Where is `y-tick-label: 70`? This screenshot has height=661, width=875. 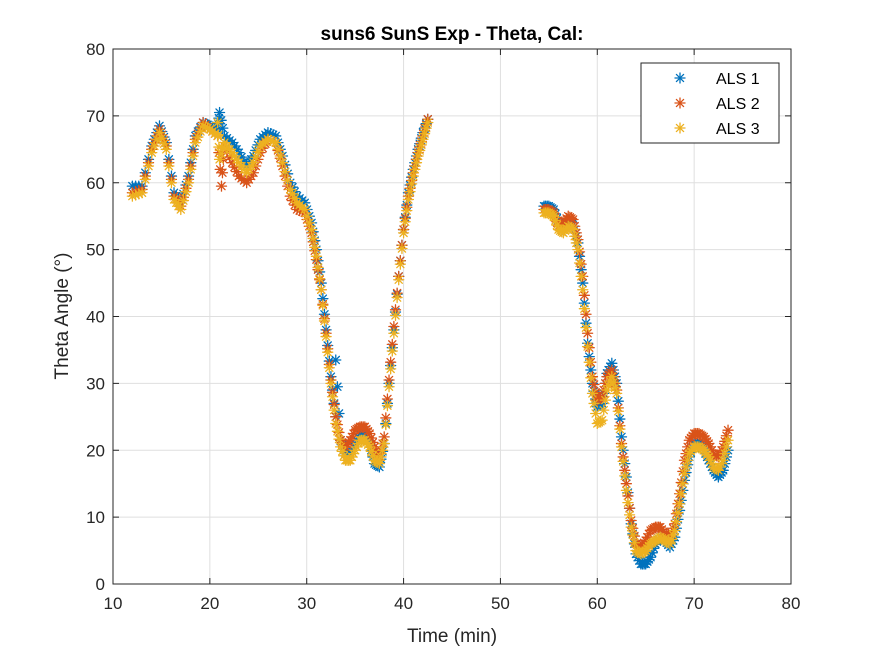 y-tick-label: 70 is located at coordinates (95, 116).